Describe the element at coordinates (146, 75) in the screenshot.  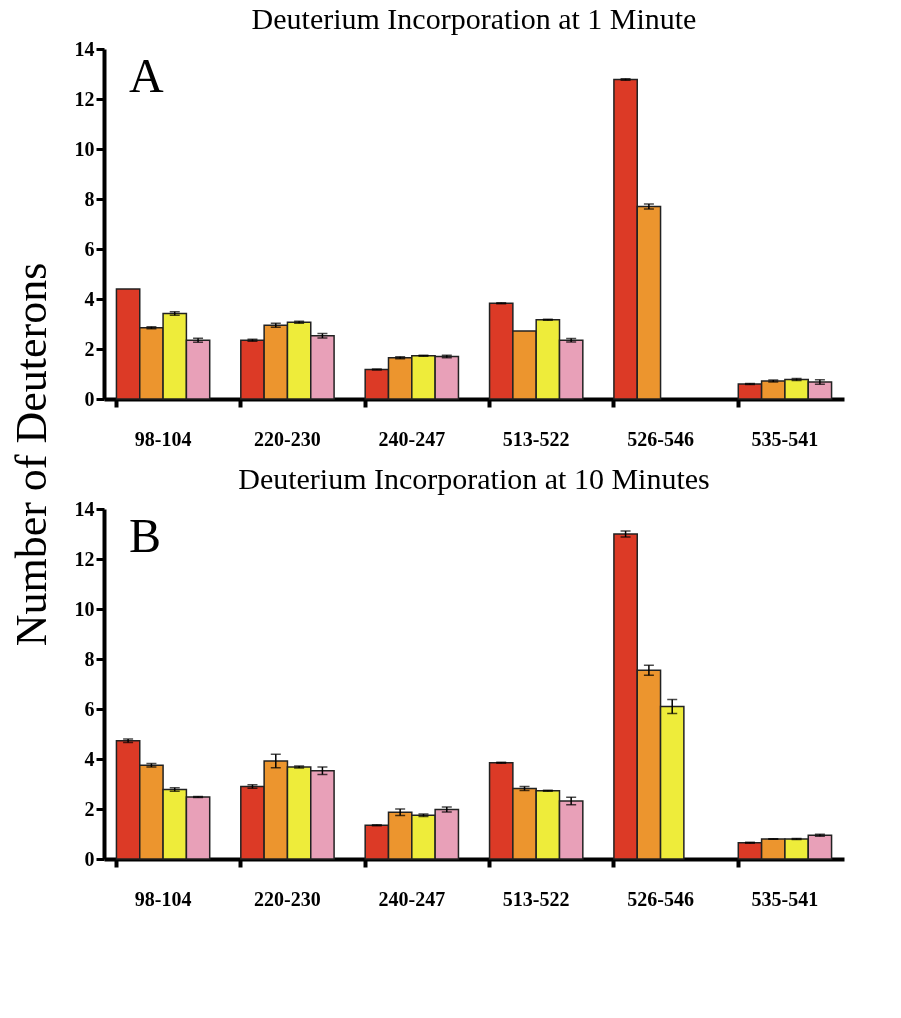
I see `annotation: A` at that location.